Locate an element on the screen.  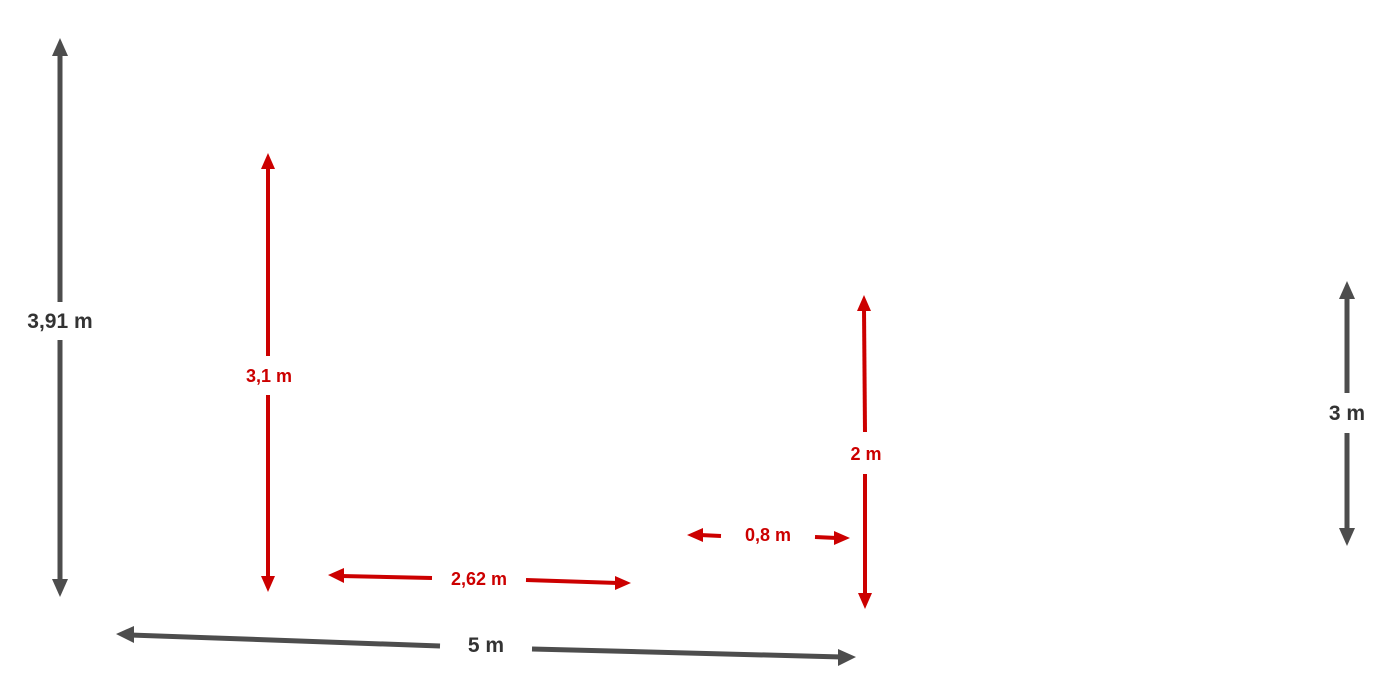
right-height-arrowhead-up is located at coordinates (1347, 290).